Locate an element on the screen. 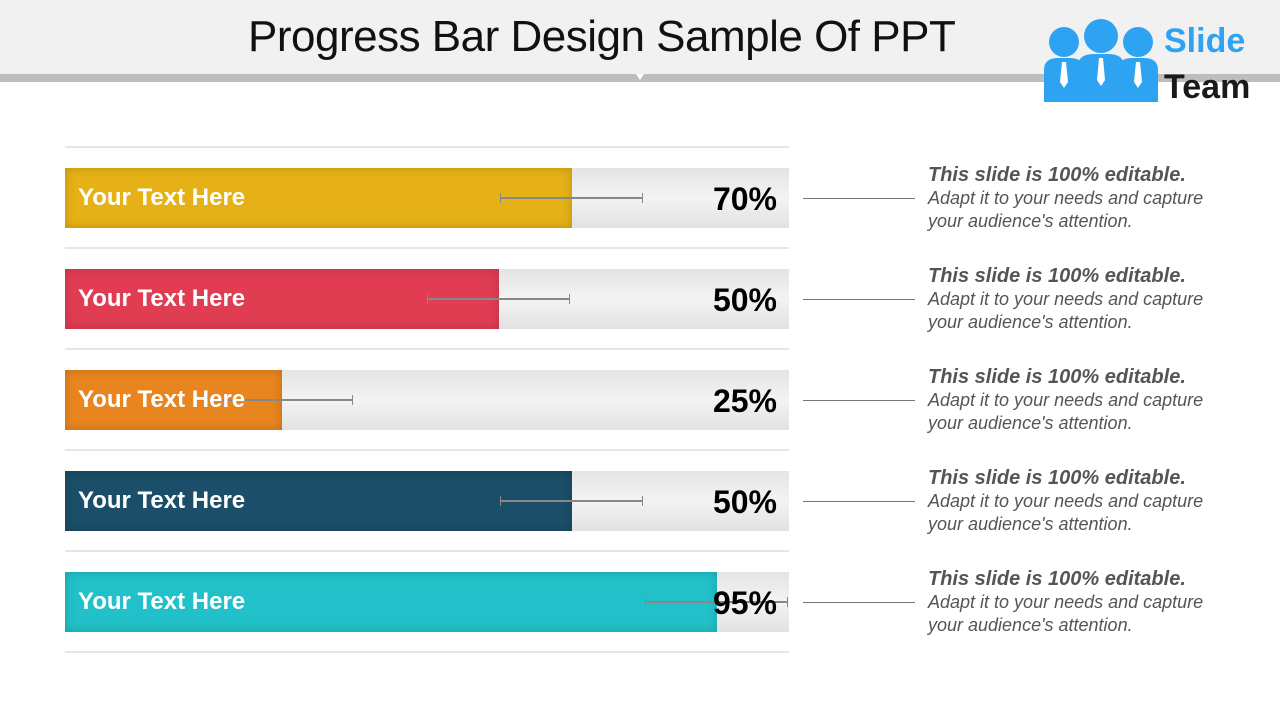 The height and width of the screenshot is (720, 1280). slide-title: Progress Bar Design Sample Of PPT is located at coordinates (602, 36).